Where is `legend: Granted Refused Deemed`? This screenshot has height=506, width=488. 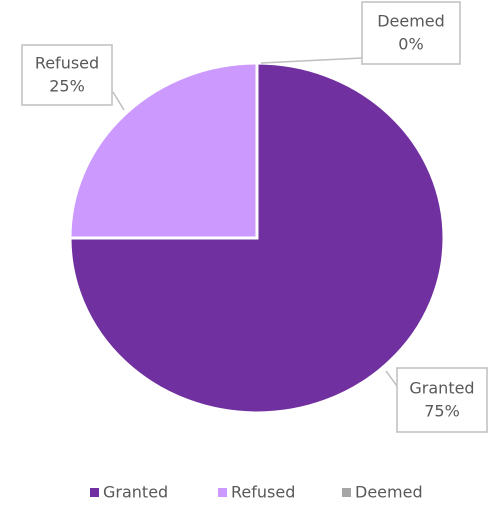
legend: Granted Refused Deemed is located at coordinates (256, 492).